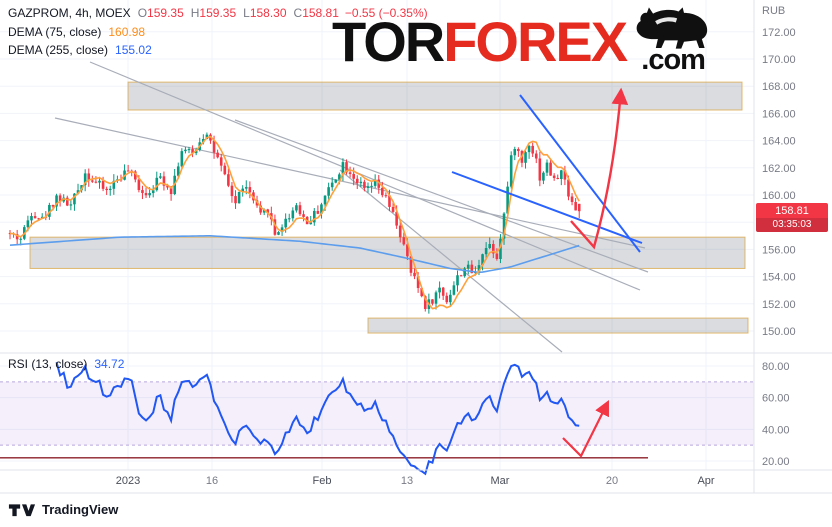 This screenshot has height=527, width=832. What do you see at coordinates (792, 210) in the screenshot?
I see `last-price-value: 158.81` at bounding box center [792, 210].